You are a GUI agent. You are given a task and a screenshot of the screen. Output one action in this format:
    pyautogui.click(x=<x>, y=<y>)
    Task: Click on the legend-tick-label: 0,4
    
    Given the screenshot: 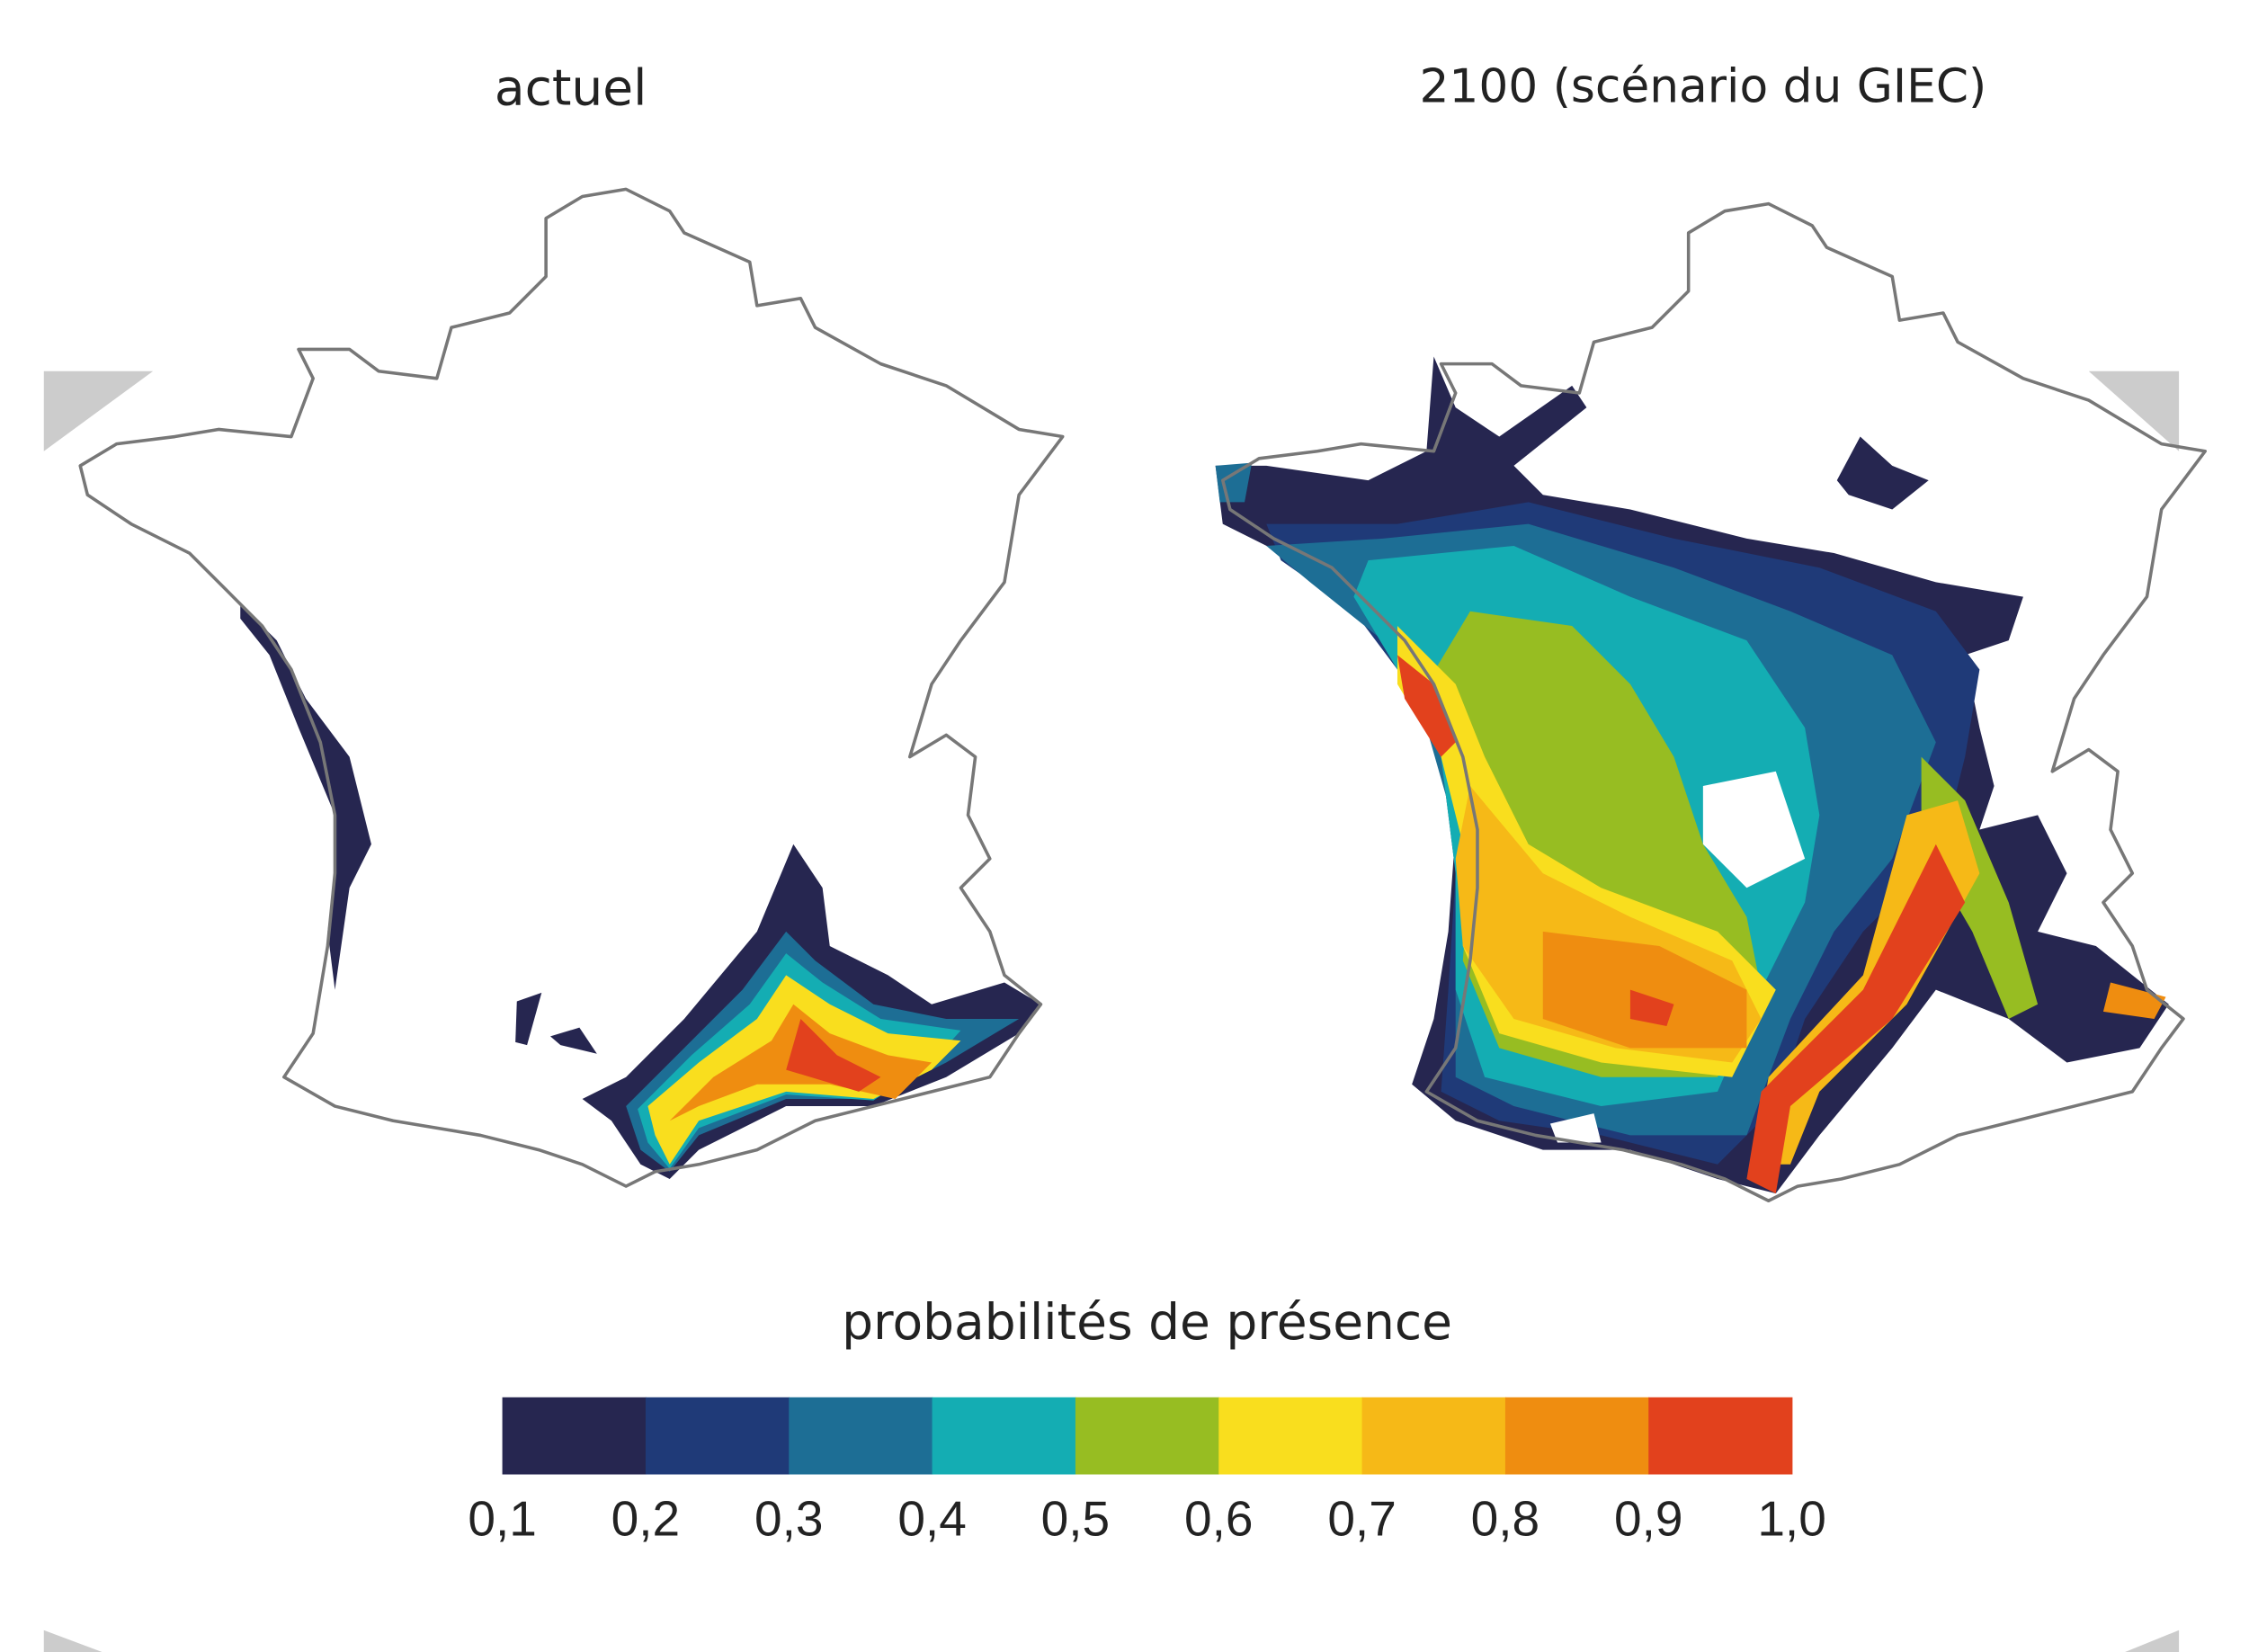 What is the action you would take?
    pyautogui.click(x=932, y=1519)
    